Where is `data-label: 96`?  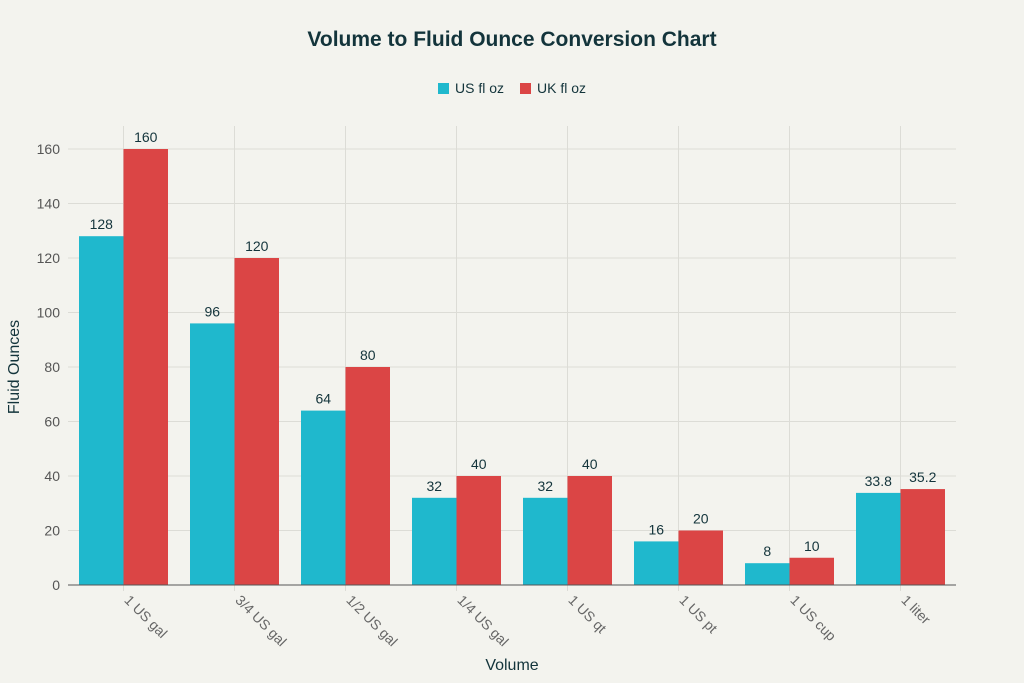
data-label: 96 is located at coordinates (212, 311).